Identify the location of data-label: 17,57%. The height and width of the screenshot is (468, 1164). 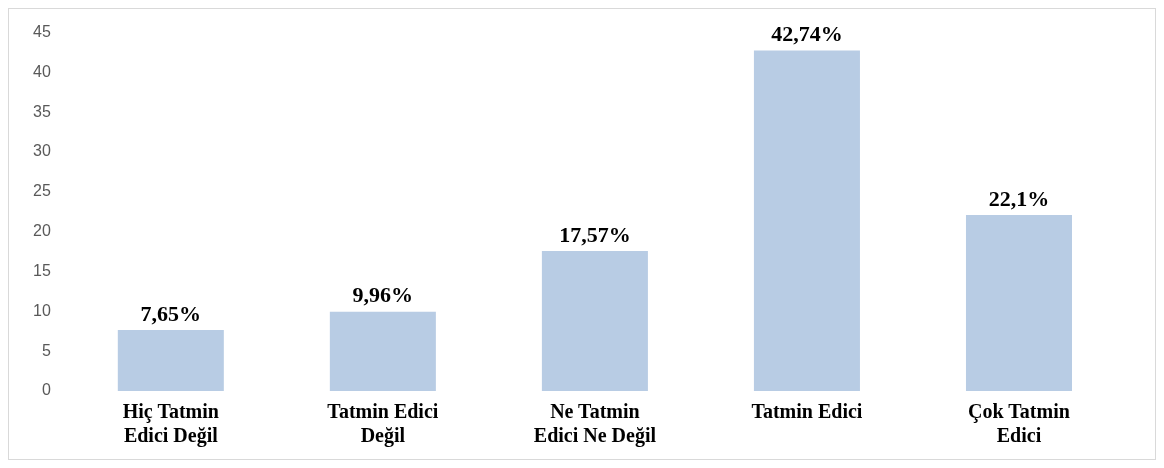
(595, 234).